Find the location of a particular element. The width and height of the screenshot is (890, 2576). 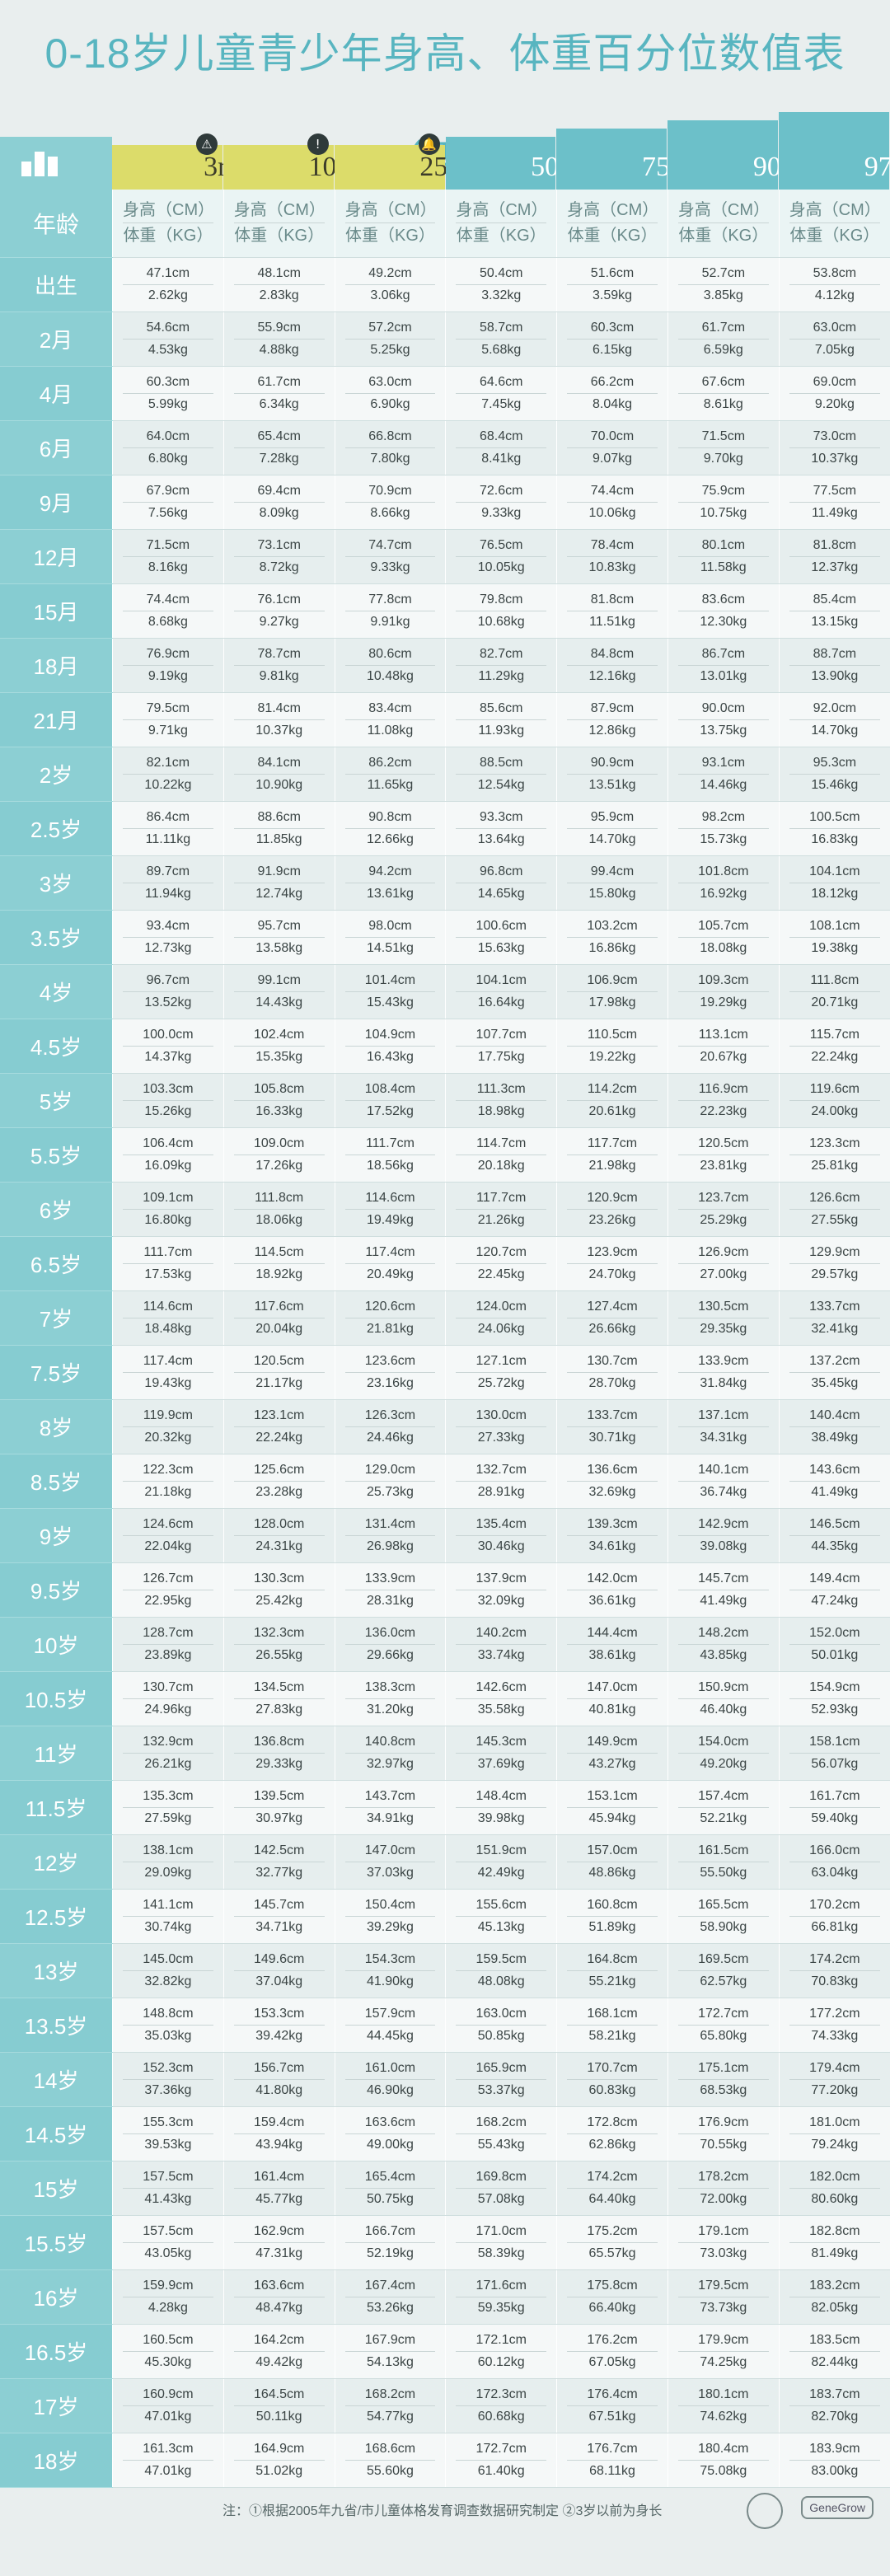

weight-value: 39.08kg is located at coordinates (723, 1546).